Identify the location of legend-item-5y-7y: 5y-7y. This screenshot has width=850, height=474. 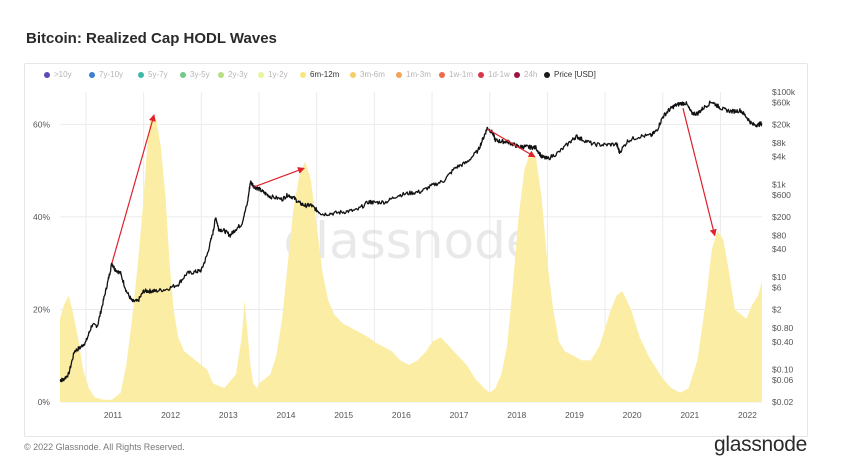
(153, 74).